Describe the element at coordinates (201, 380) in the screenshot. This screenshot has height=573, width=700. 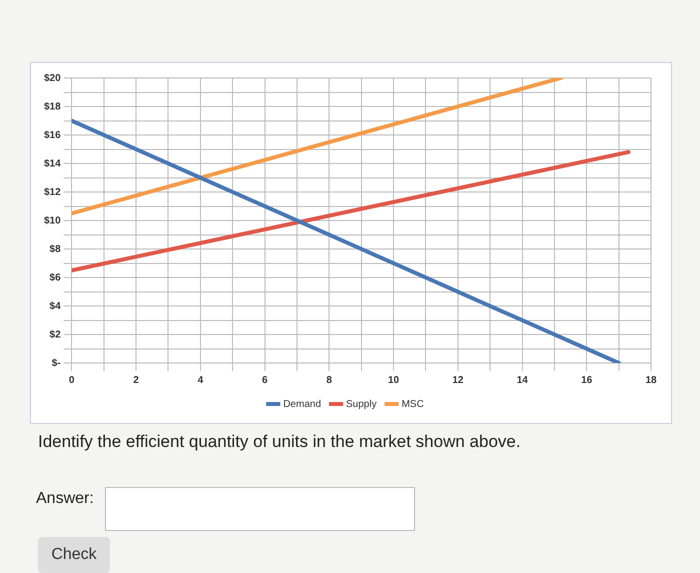
I see `x-tick-label: 4` at that location.